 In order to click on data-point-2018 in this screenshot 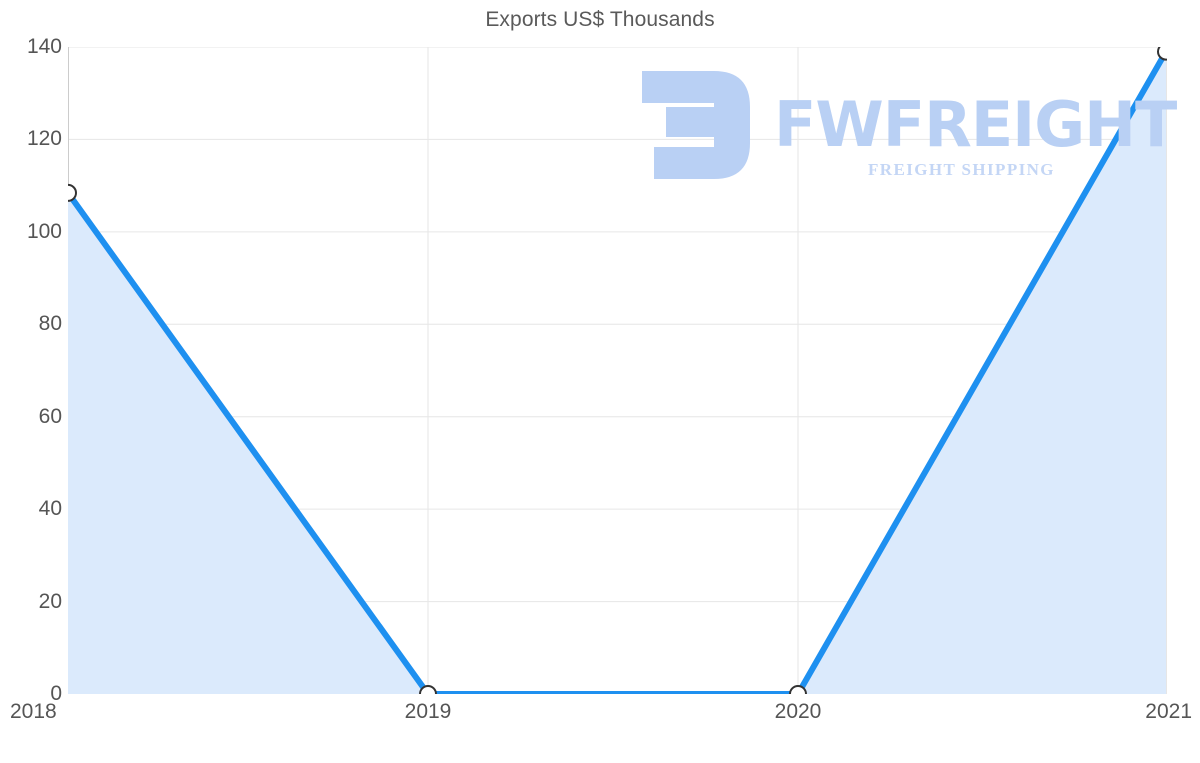, I will do `click(68, 192)`.